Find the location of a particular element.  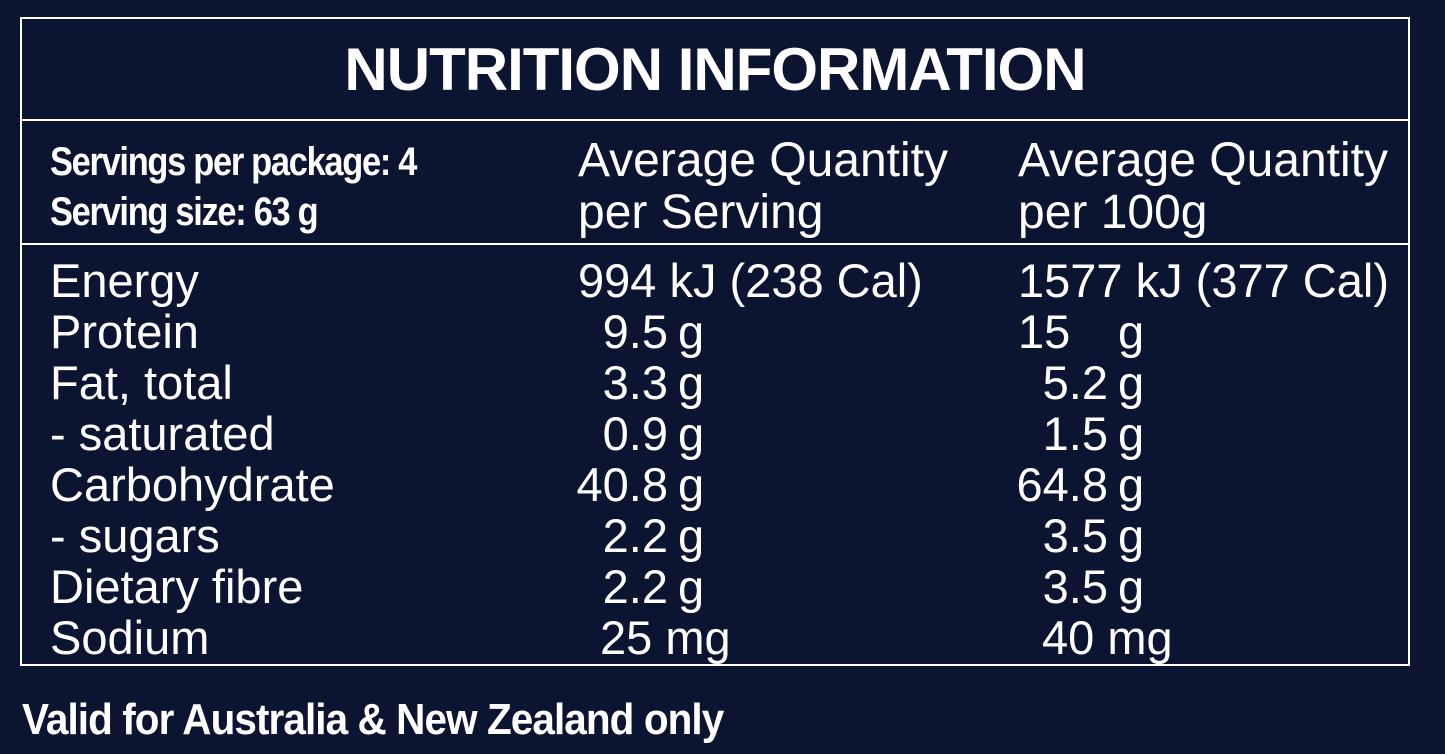

nutrient-label: - sugars is located at coordinates (135, 535).